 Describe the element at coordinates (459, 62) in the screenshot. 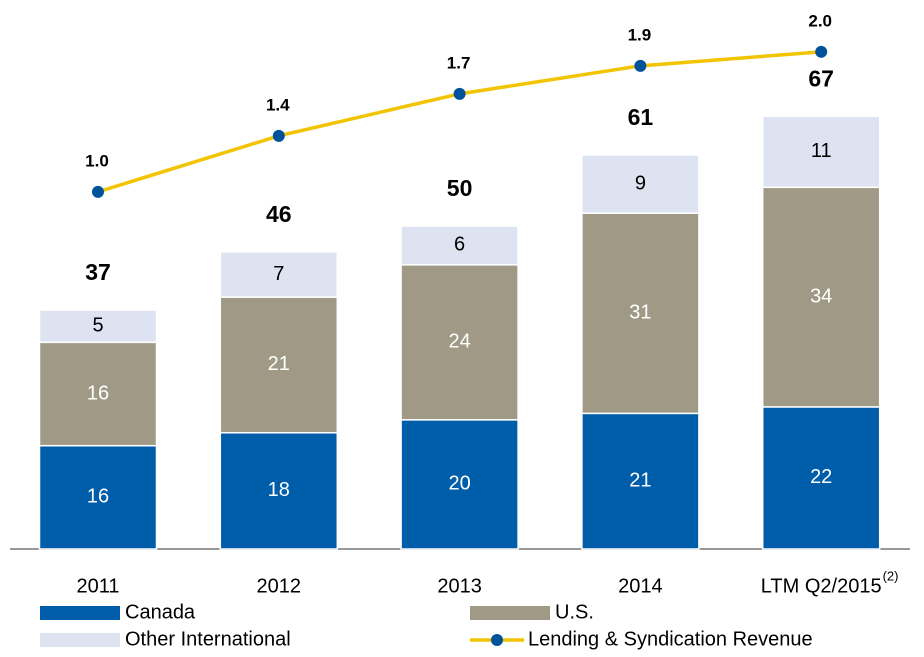

I see `line-value-label: 1.7` at that location.